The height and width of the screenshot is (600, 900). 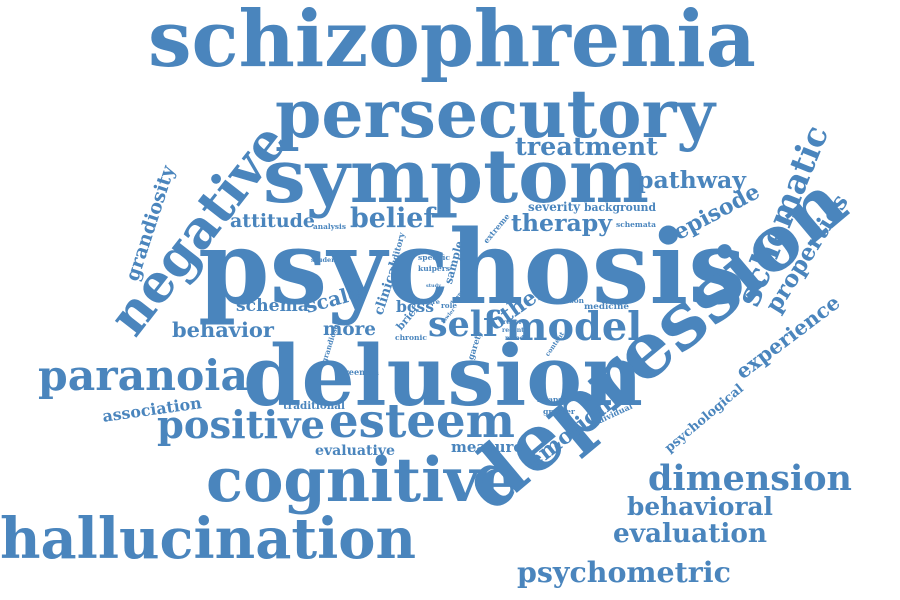 What do you see at coordinates (355, 451) in the screenshot?
I see `word-evaluative: evaluative` at bounding box center [355, 451].